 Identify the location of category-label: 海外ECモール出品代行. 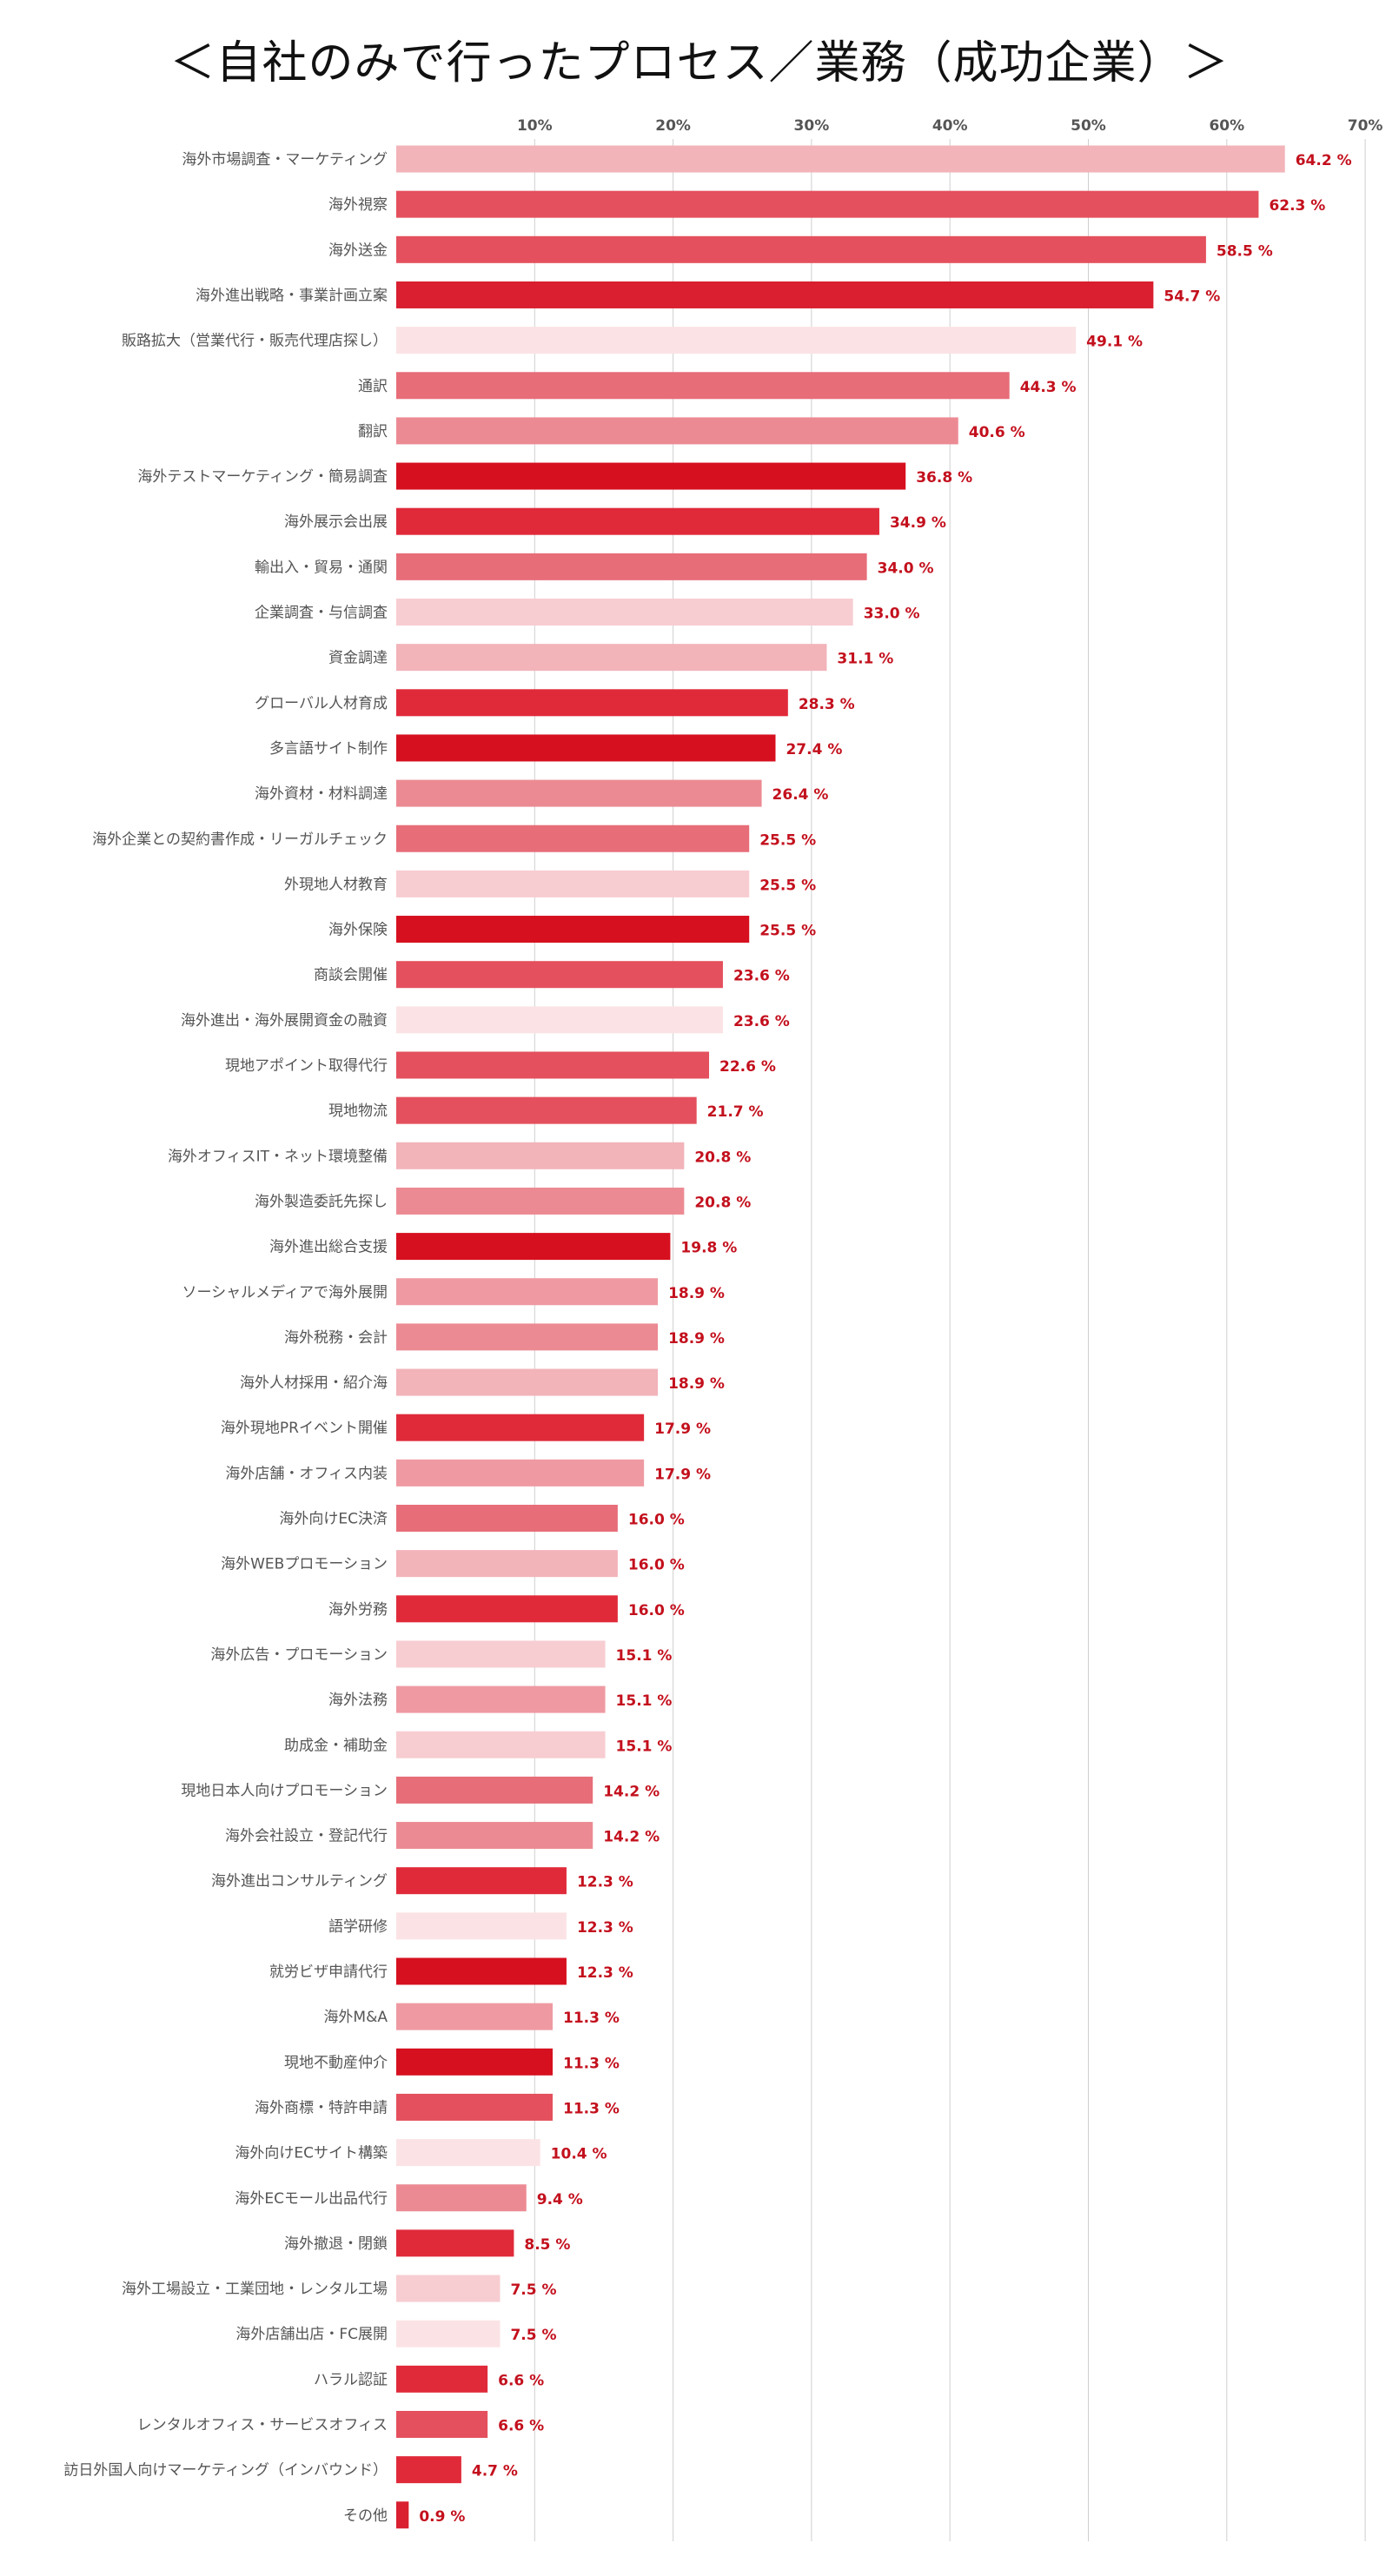
(311, 2199).